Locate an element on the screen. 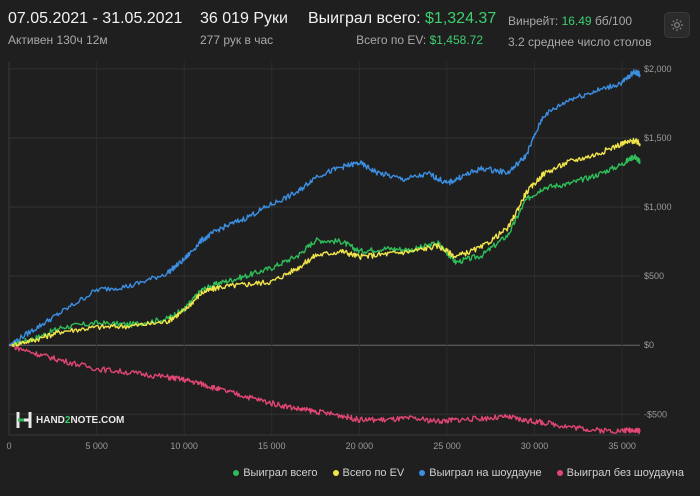 The width and height of the screenshot is (700, 496). logo-text-suffix: NOTE.COM is located at coordinates (97, 420).